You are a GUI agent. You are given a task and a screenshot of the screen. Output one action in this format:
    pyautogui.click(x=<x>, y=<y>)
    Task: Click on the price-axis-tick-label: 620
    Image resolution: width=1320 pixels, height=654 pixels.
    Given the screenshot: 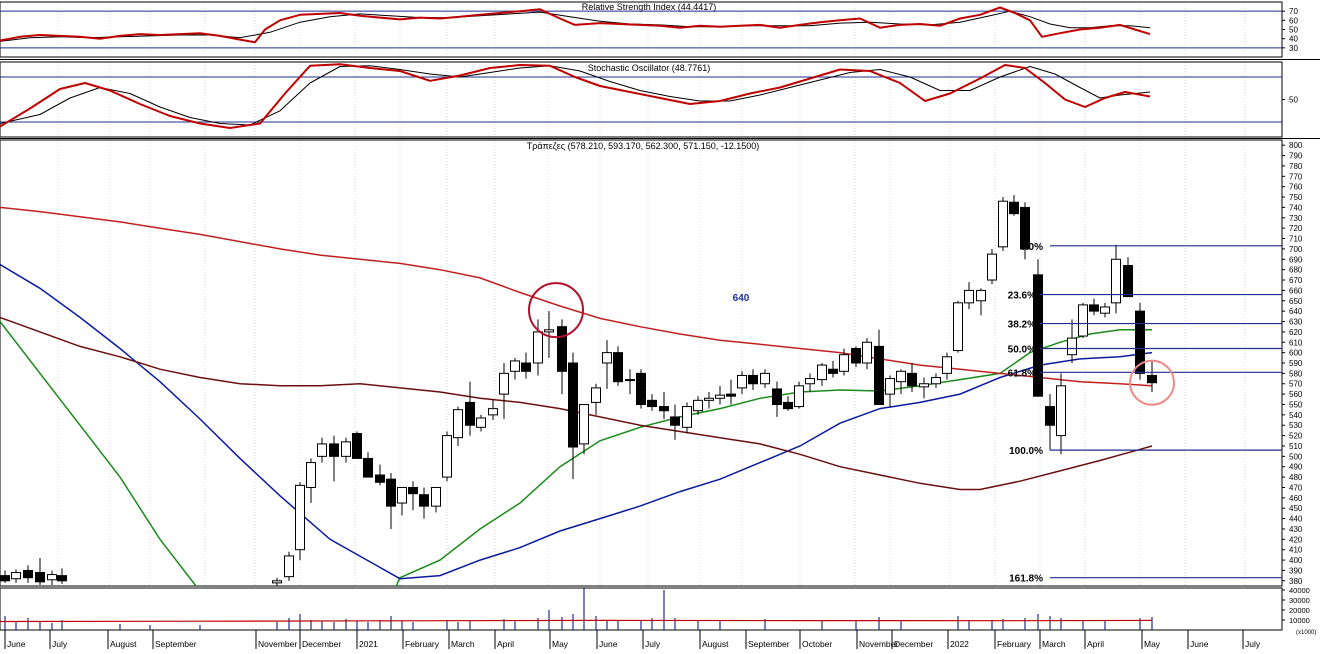 What is the action you would take?
    pyautogui.click(x=1296, y=332)
    